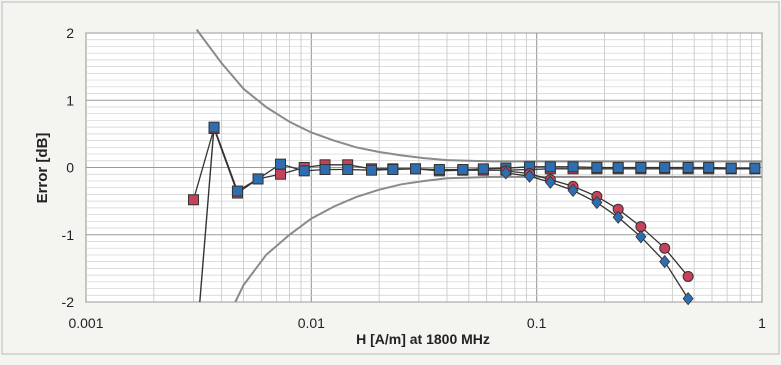 Image resolution: width=781 pixels, height=365 pixels. I want to click on x-tick-label: 0.001, so click(85, 323).